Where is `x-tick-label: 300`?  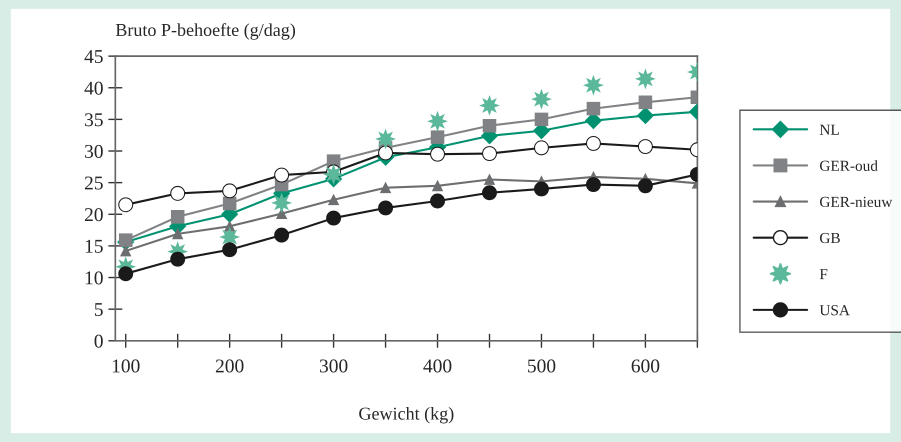
x-tick-label: 300 is located at coordinates (334, 366).